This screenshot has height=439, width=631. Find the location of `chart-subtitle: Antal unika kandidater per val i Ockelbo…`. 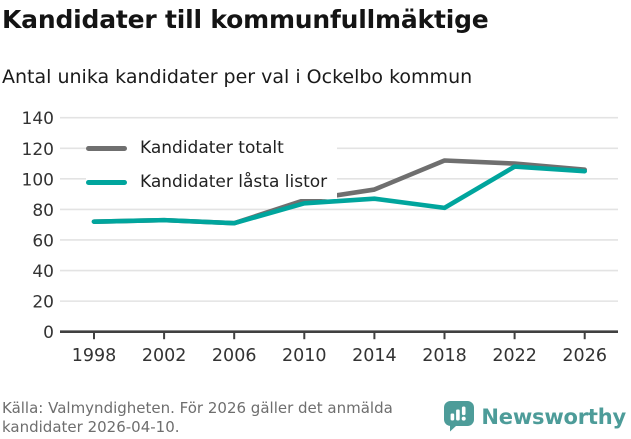

chart-subtitle: Antal unika kandidater per val i Ockelbo… is located at coordinates (237, 77).